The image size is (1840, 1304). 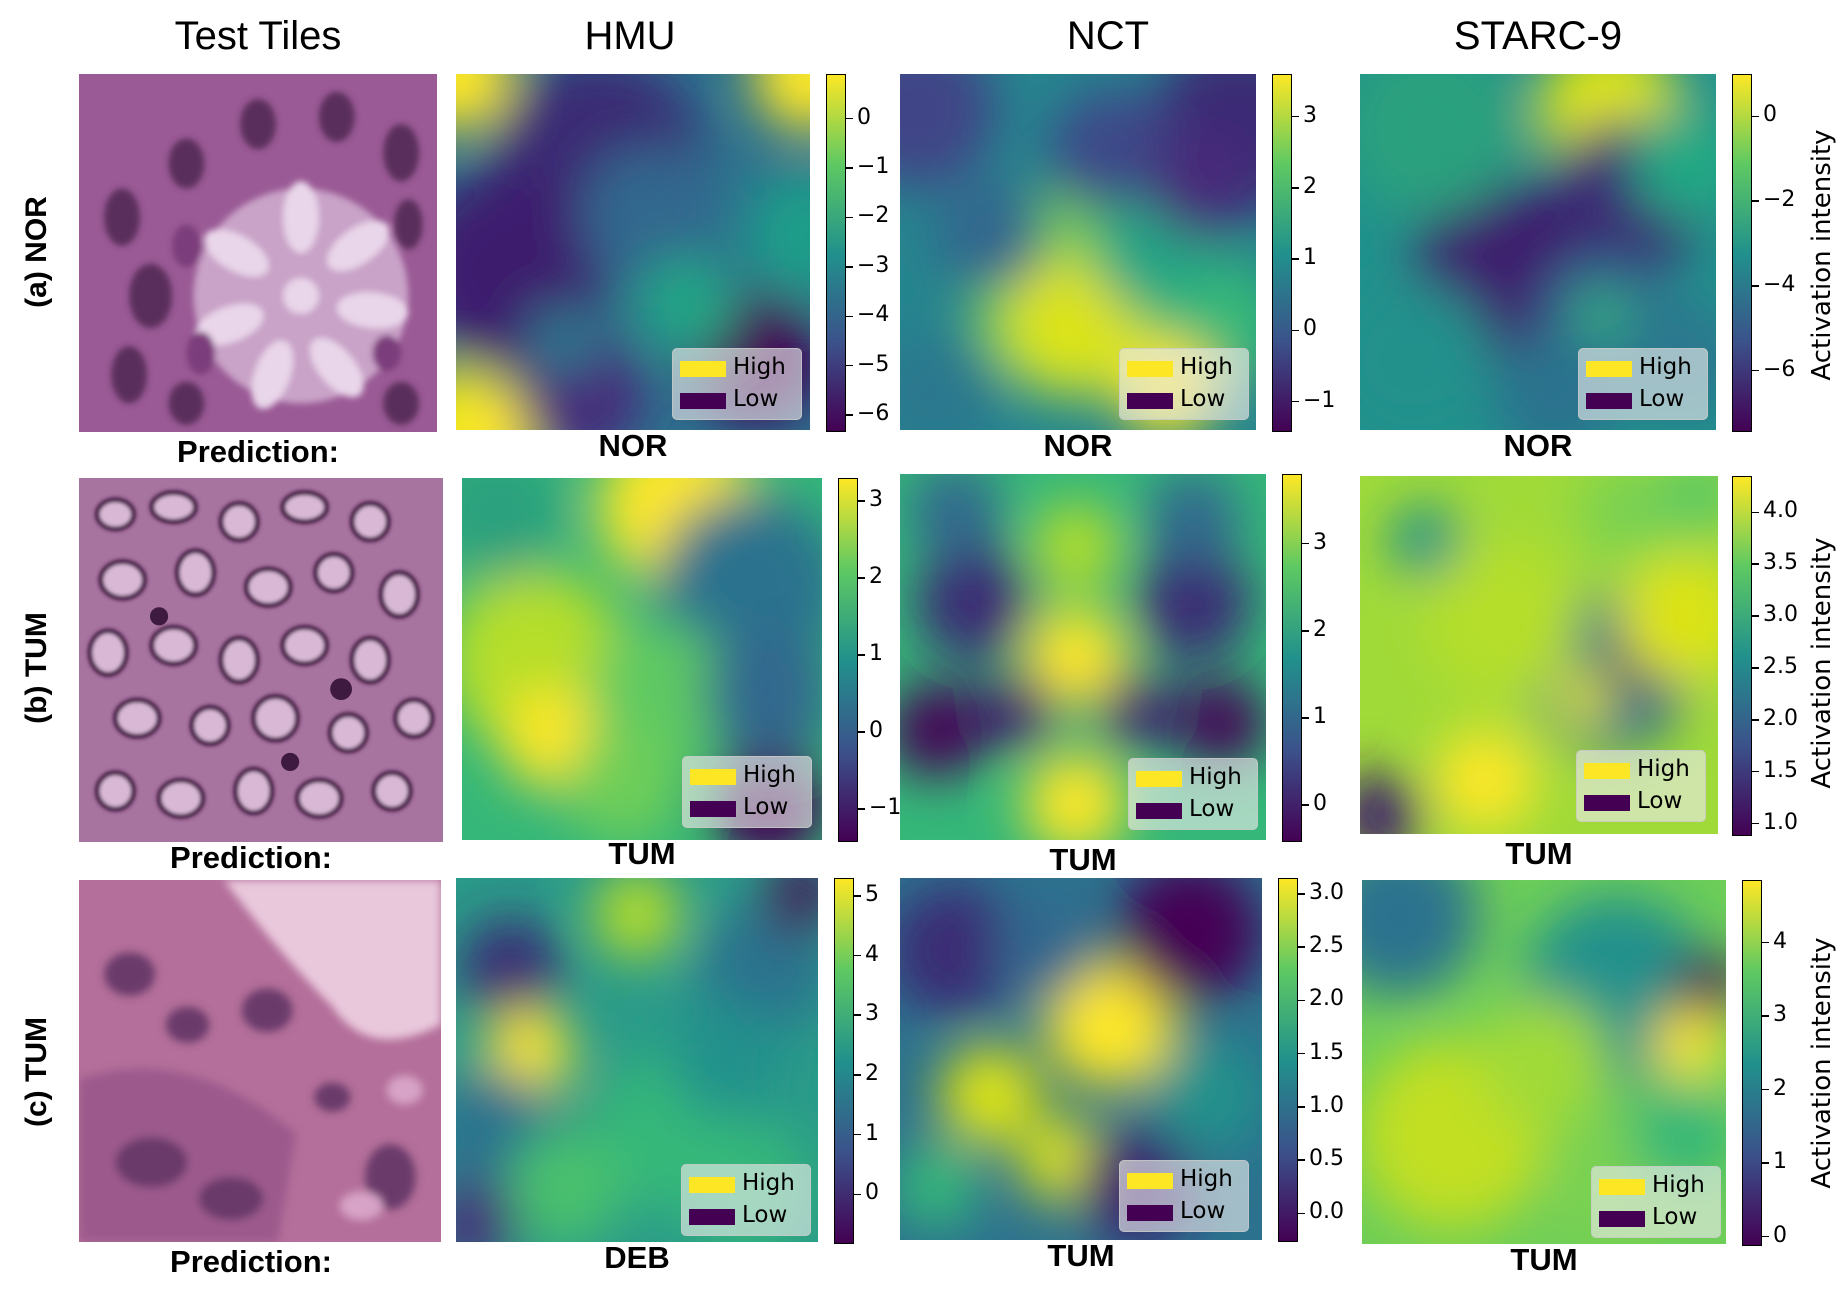 I want to click on column-header-test-tiles: Test Tiles, so click(x=258, y=36).